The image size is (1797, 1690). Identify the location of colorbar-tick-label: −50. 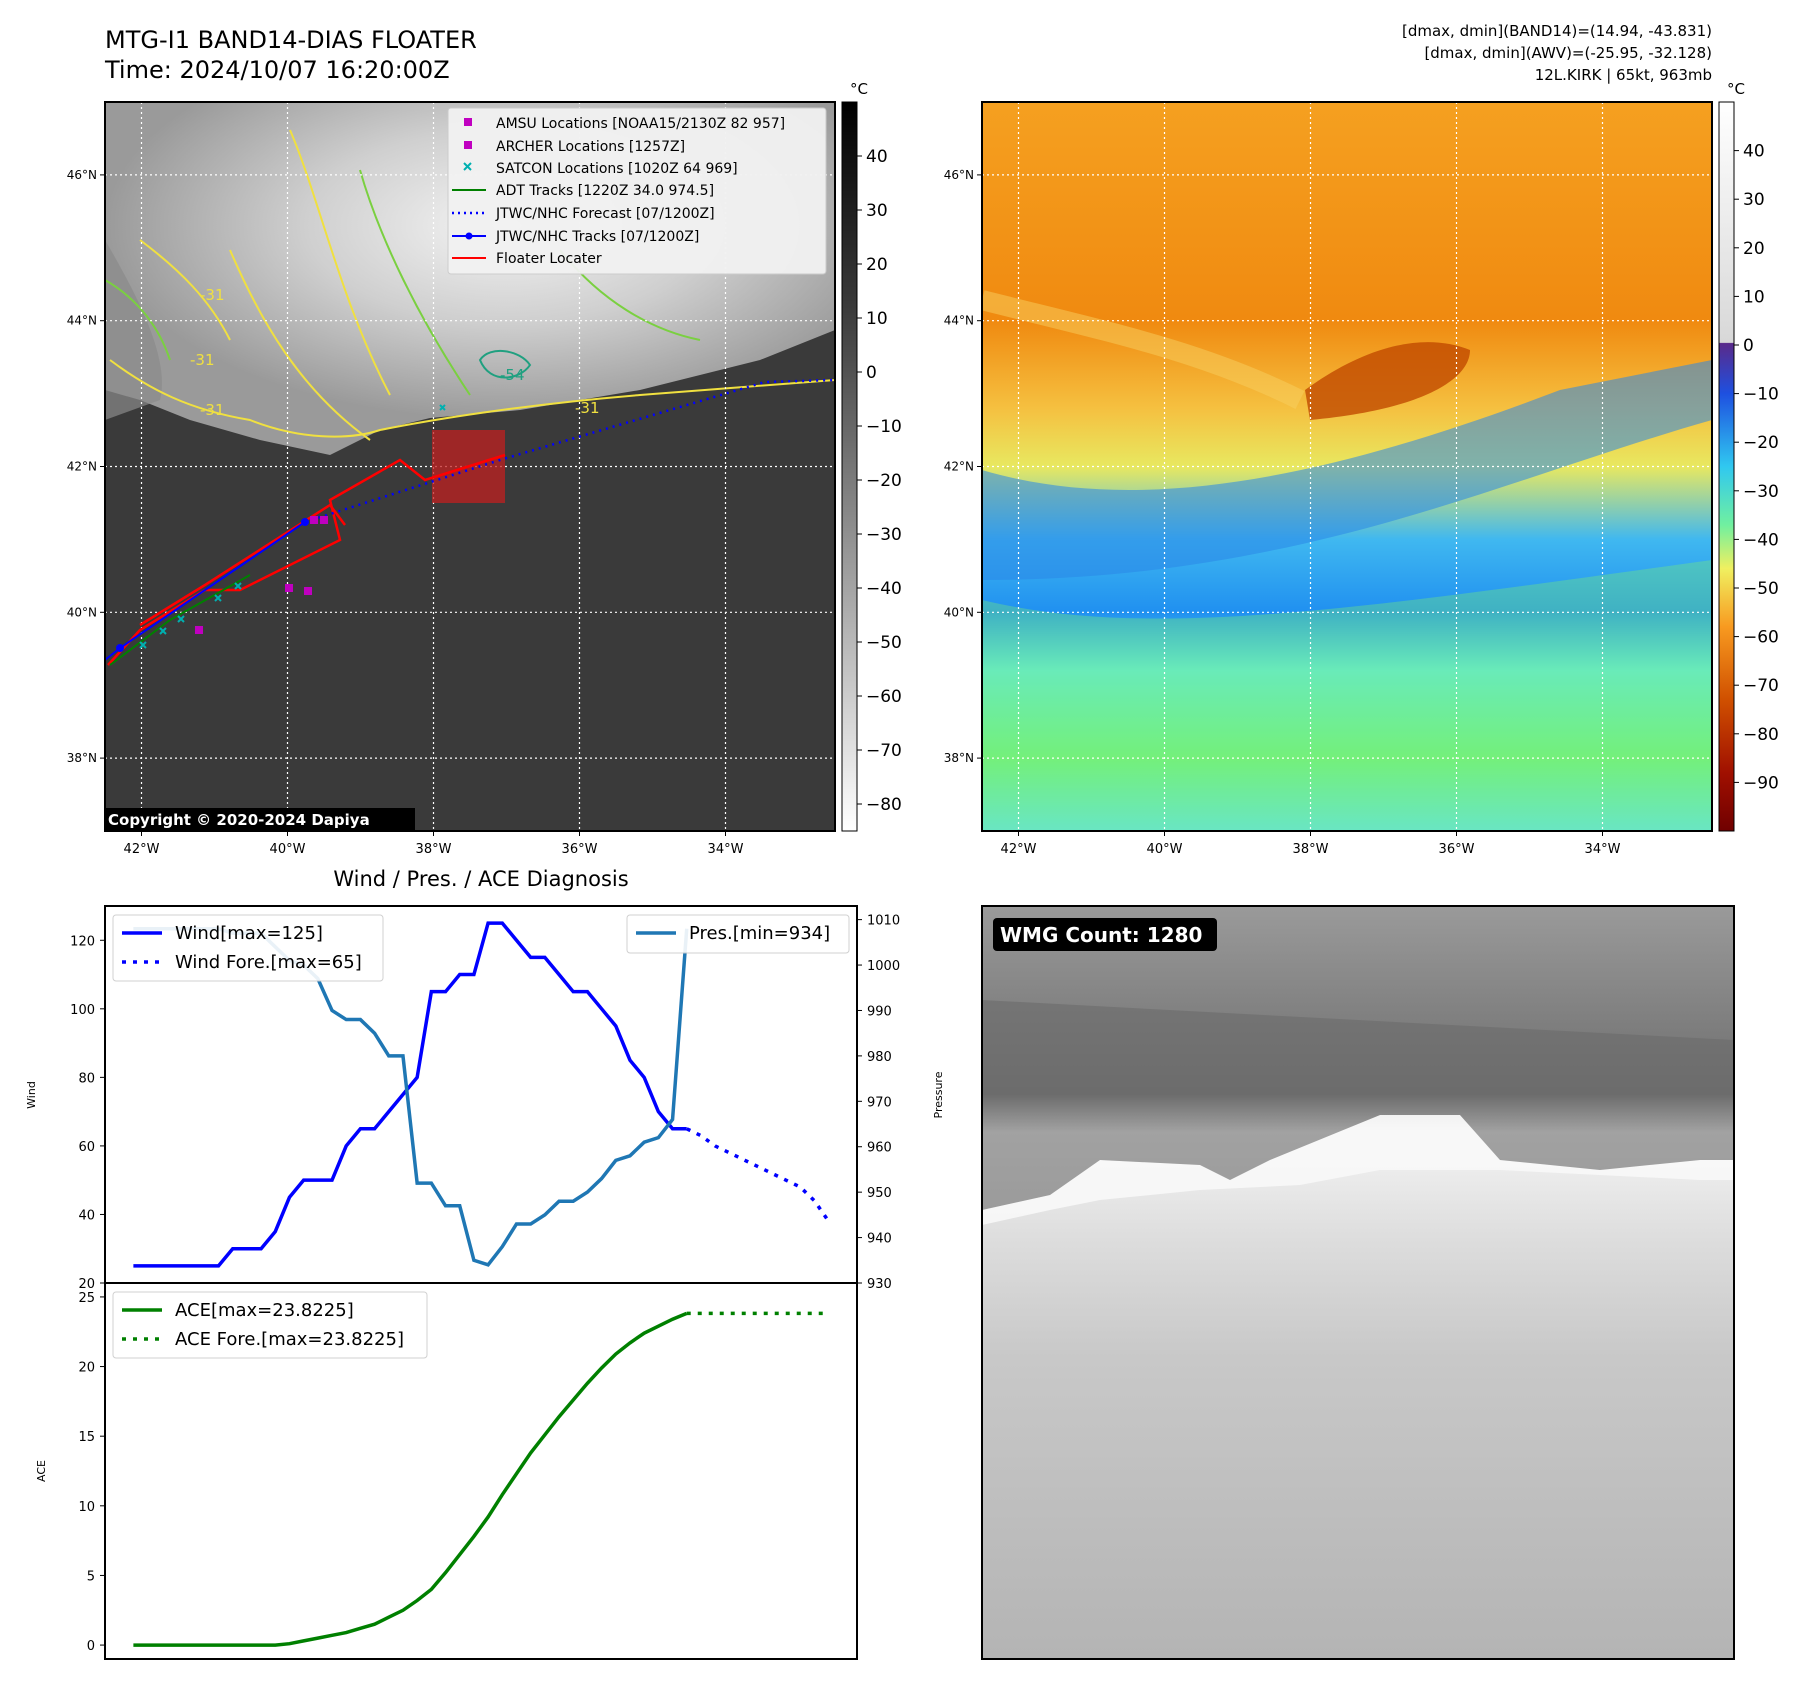
(884, 643).